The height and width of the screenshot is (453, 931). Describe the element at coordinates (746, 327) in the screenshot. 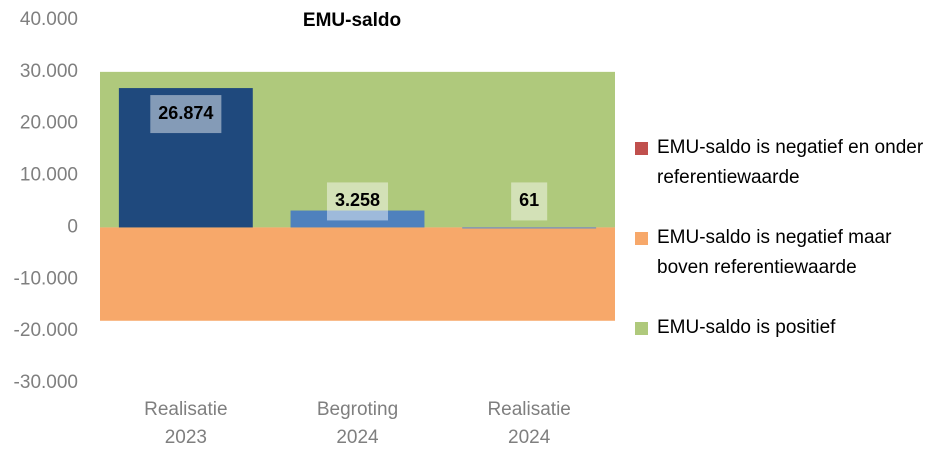

I see `legend-label: EMU-saldo is positief` at that location.